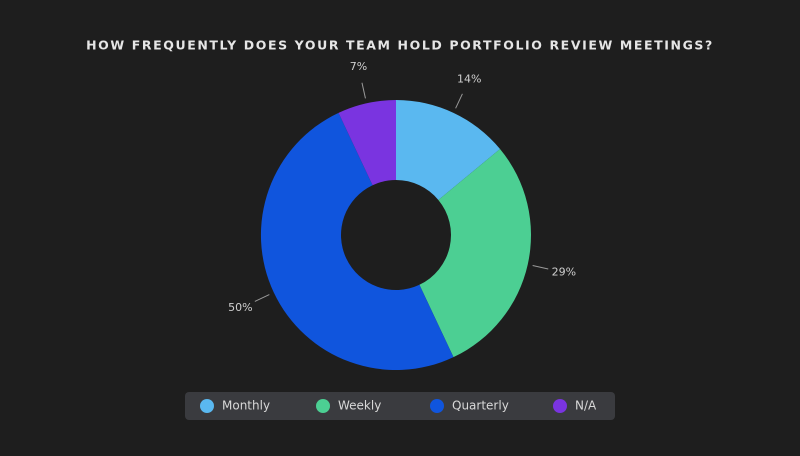 This screenshot has width=800, height=456. Describe the element at coordinates (246, 406) in the screenshot. I see `legend-label: Monthly` at that location.